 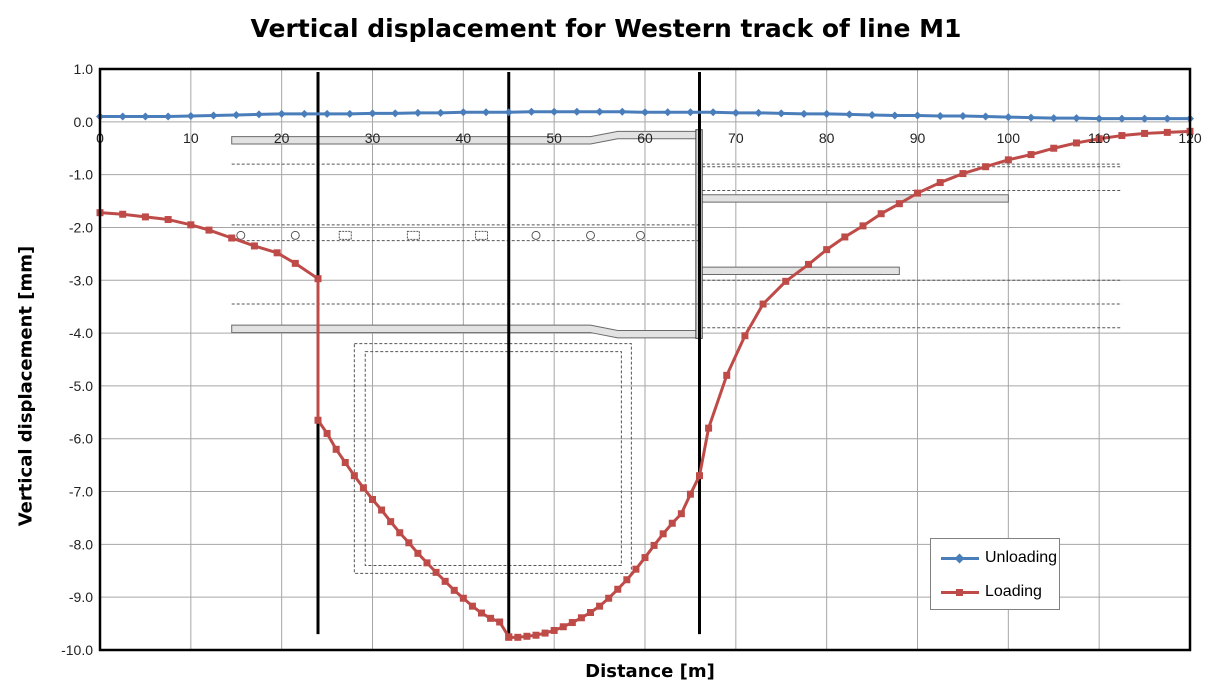 I want to click on y-tick-label: -7.0, so click(x=81, y=492).